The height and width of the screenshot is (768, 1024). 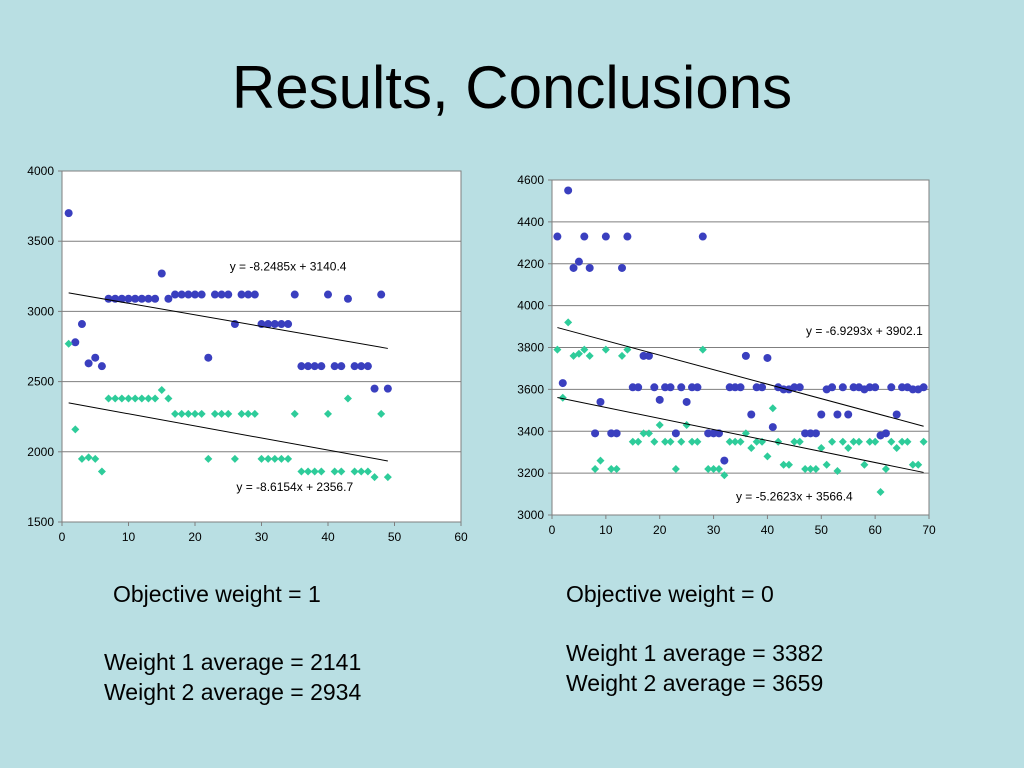 I want to click on right-caption-weight2-average: Weight 2 average = 3659, so click(x=695, y=683).